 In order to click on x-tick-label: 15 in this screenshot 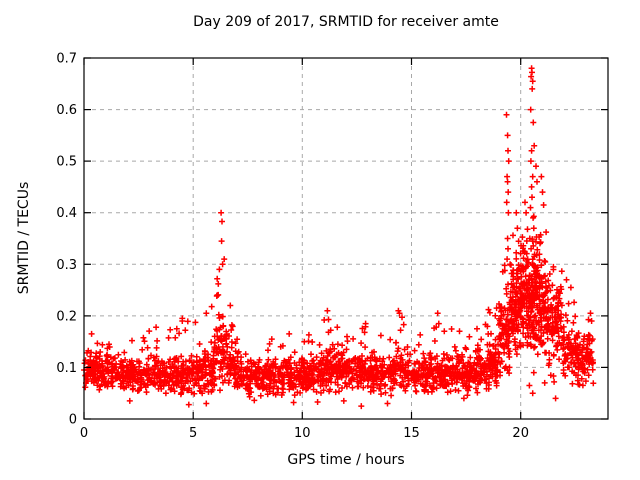, I will do `click(411, 433)`.